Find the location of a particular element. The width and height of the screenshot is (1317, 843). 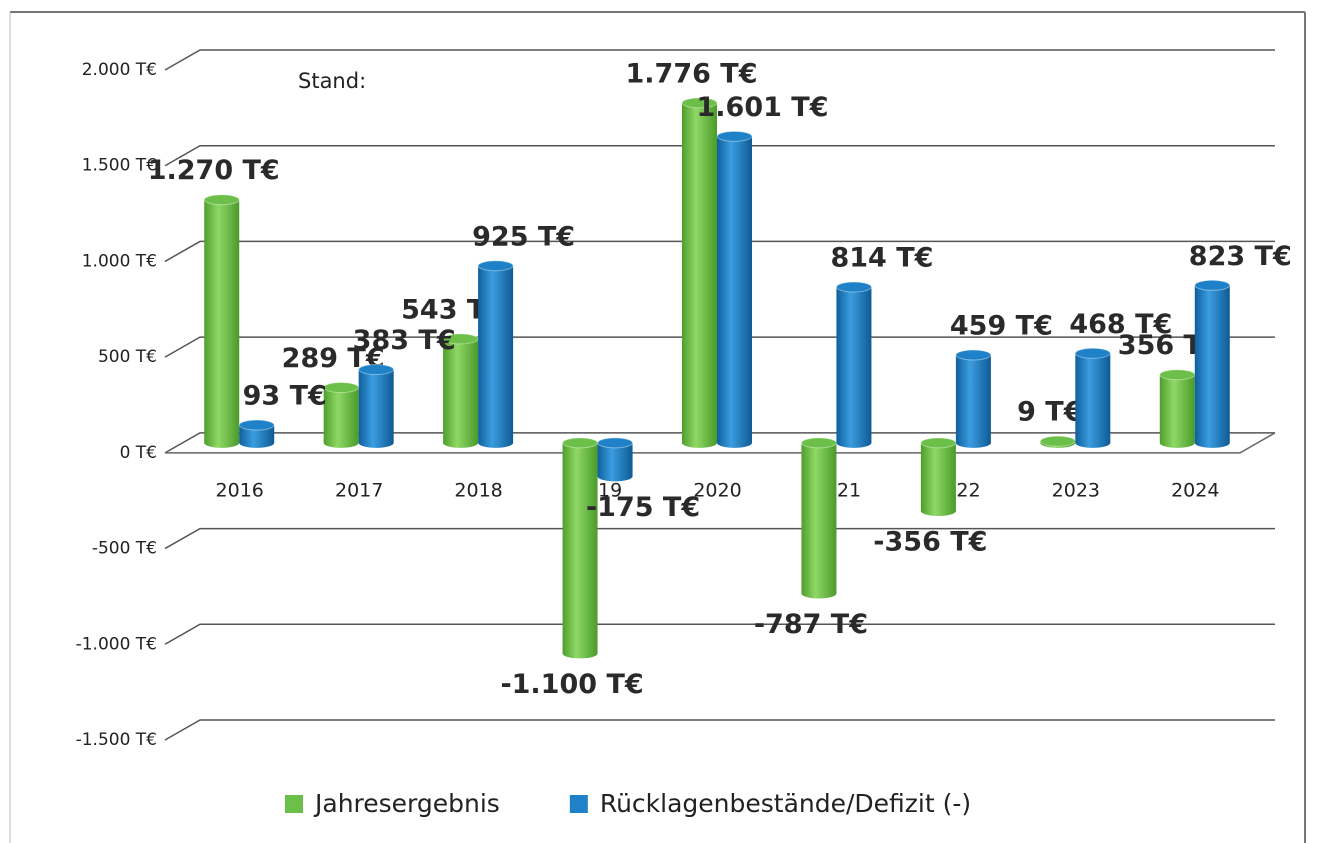

value-label: 1.601 T€ is located at coordinates (762, 107).